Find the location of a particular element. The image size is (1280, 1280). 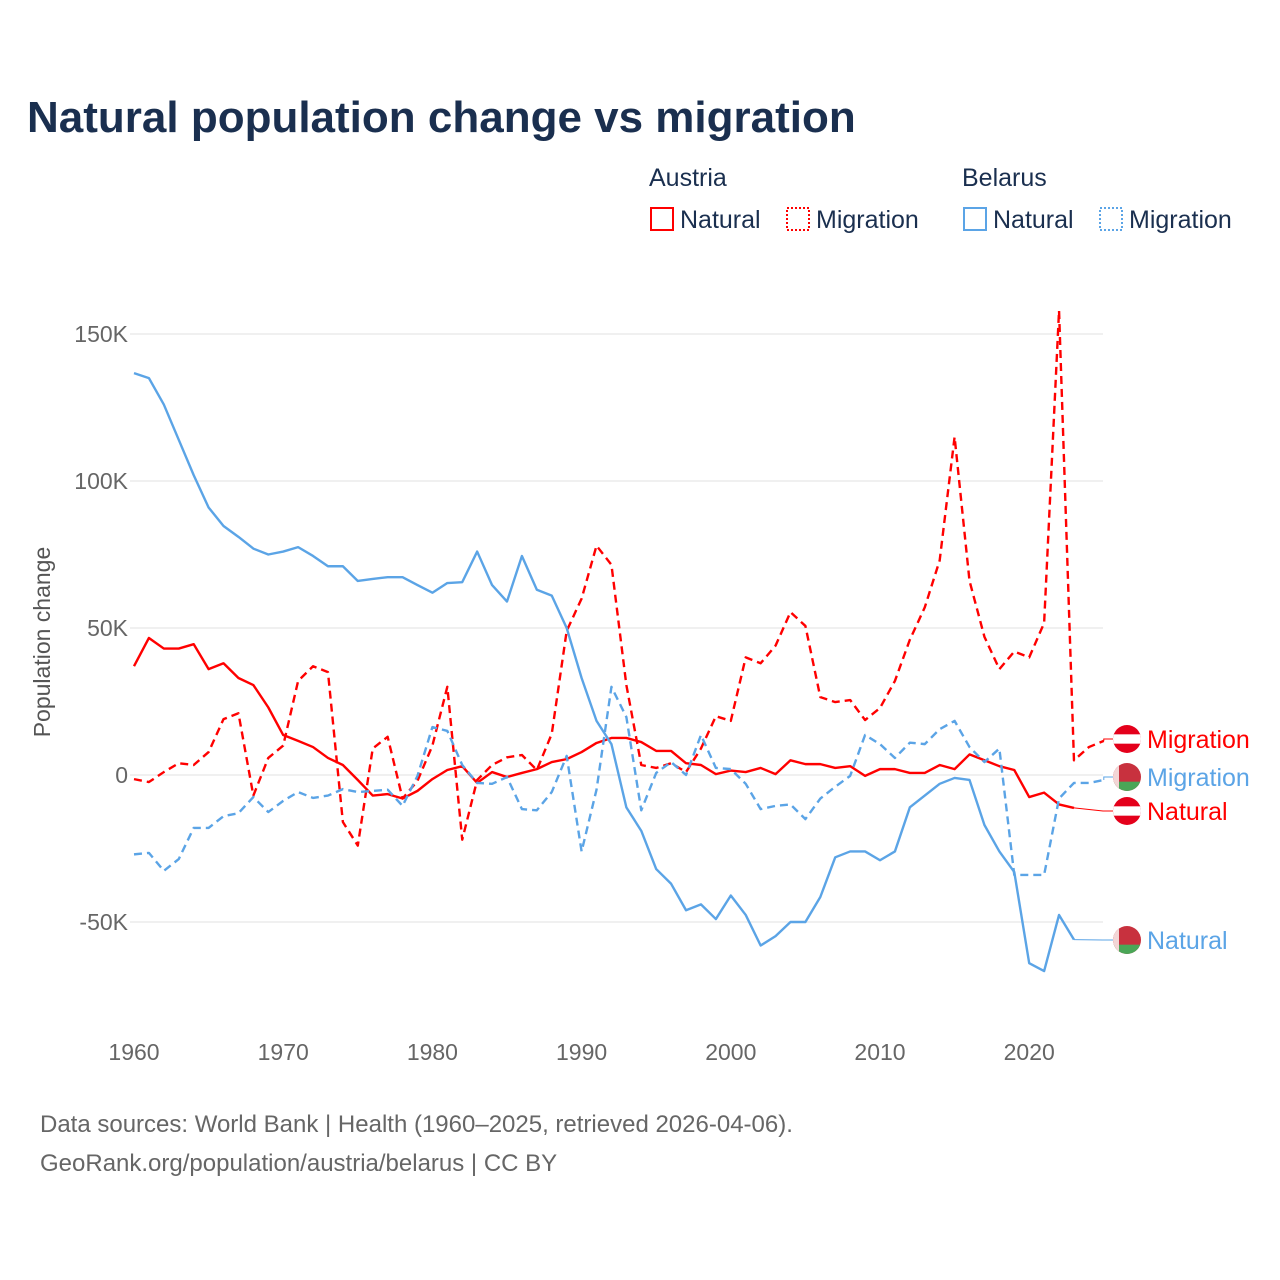

legend-label-belarus-natural: Natural is located at coordinates (1033, 220).